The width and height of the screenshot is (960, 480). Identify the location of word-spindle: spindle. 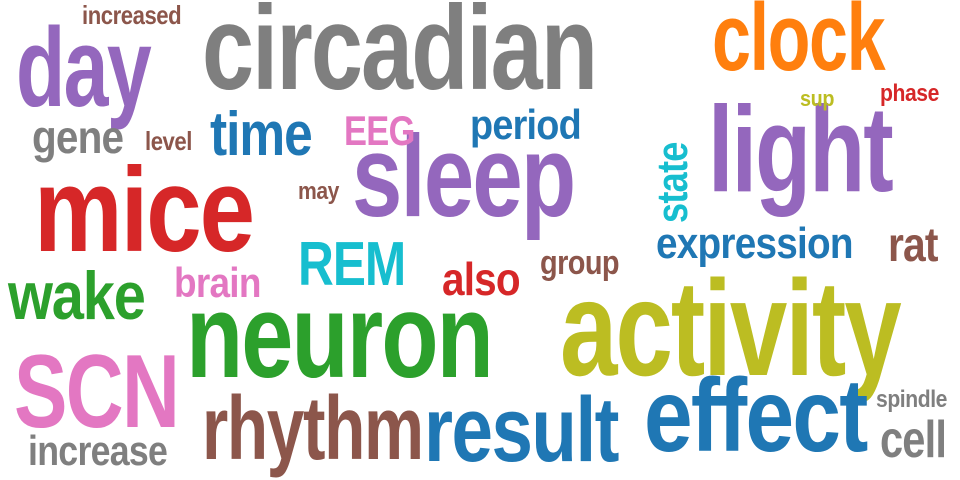
(911, 399).